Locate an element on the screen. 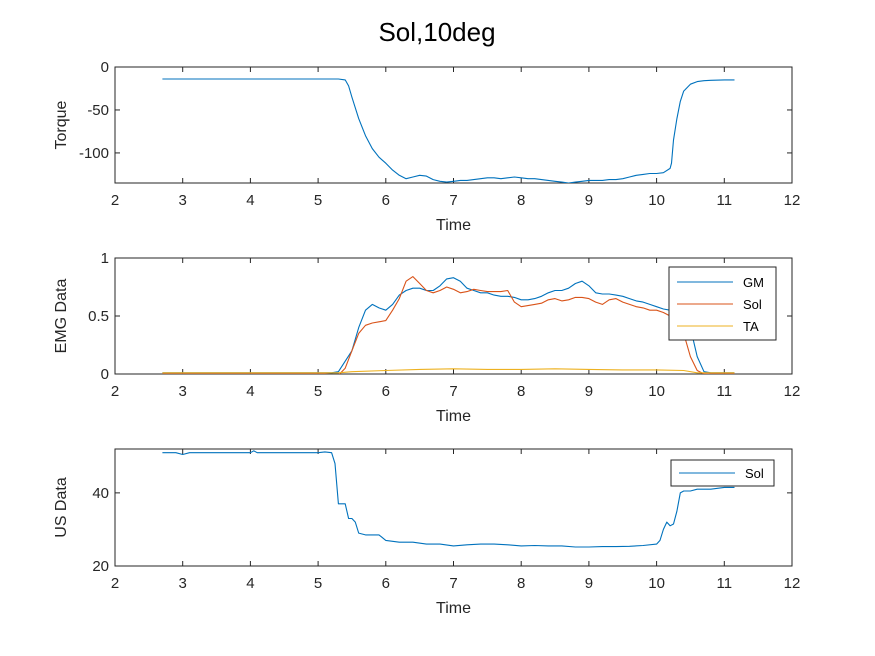 The image size is (875, 656). legend: GM Sol TA is located at coordinates (722, 303).